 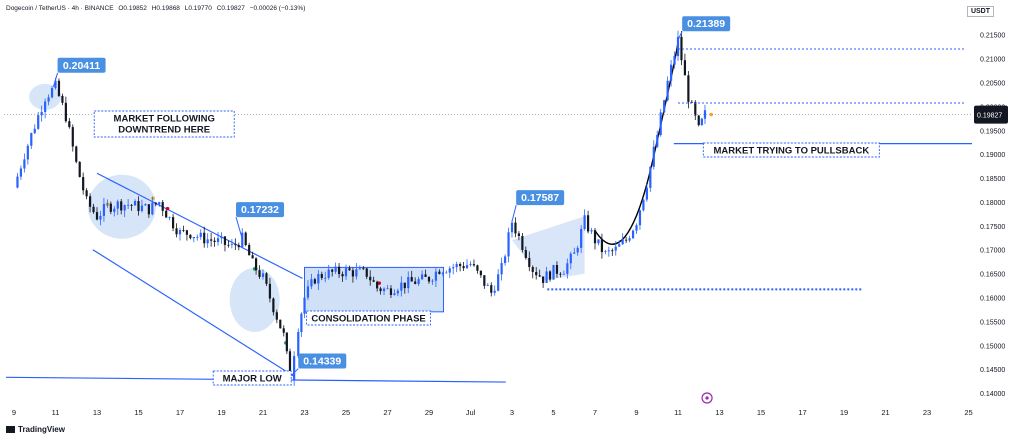 What do you see at coordinates (254, 299) in the screenshot?
I see `breakdown-highlight-circle` at bounding box center [254, 299].